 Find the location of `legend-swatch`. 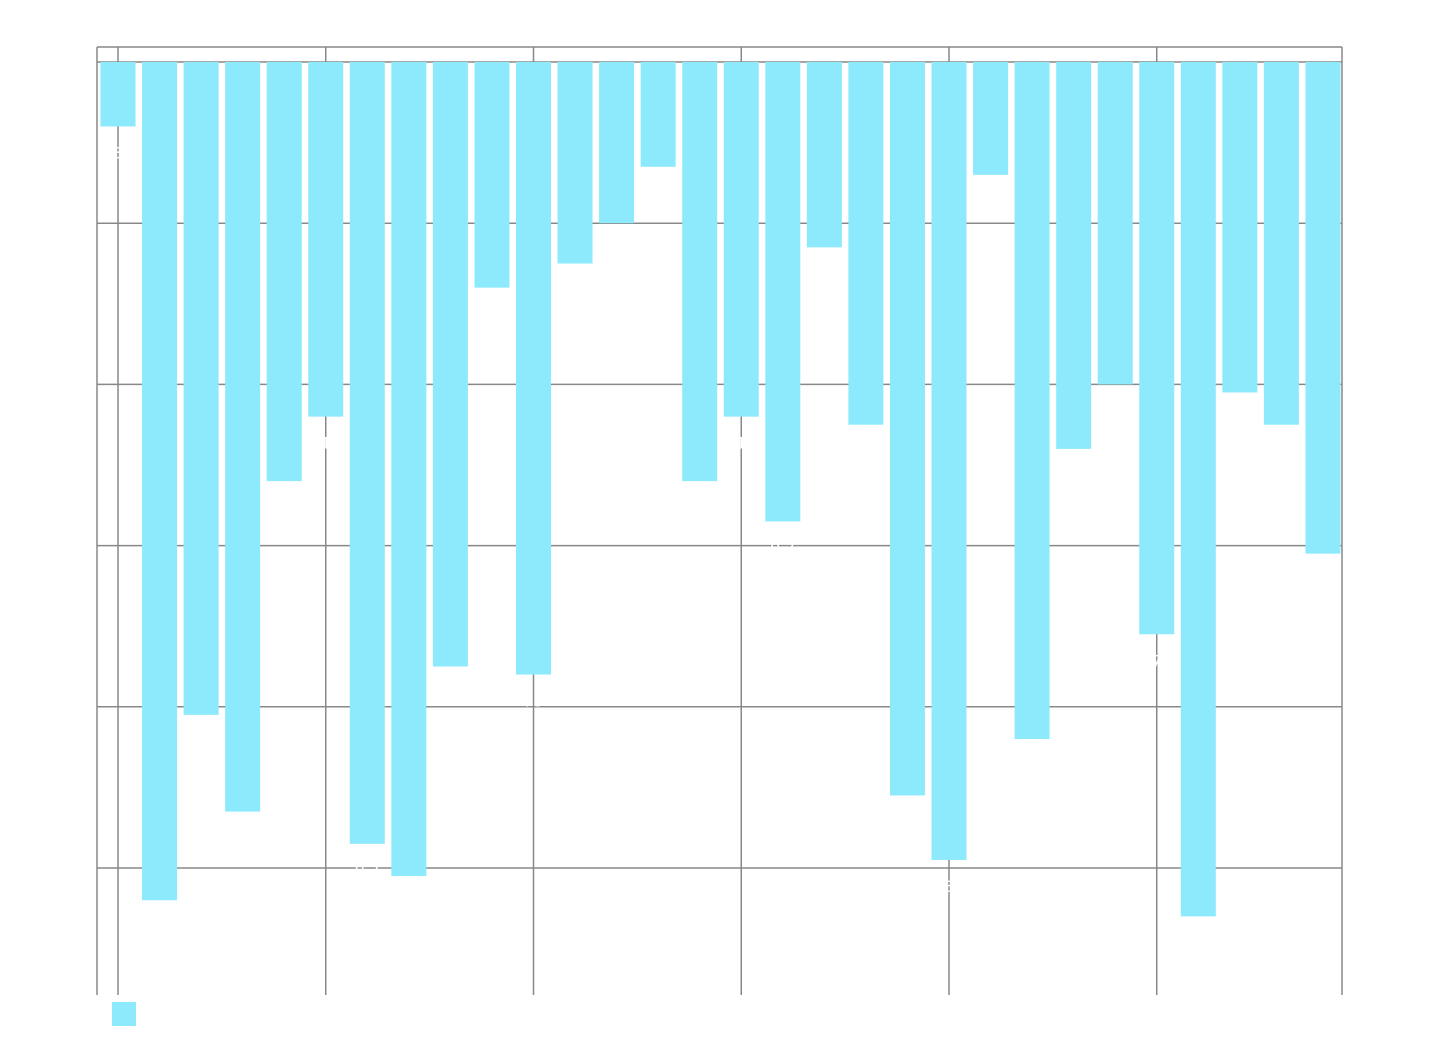

legend-swatch is located at coordinates (124, 1014).